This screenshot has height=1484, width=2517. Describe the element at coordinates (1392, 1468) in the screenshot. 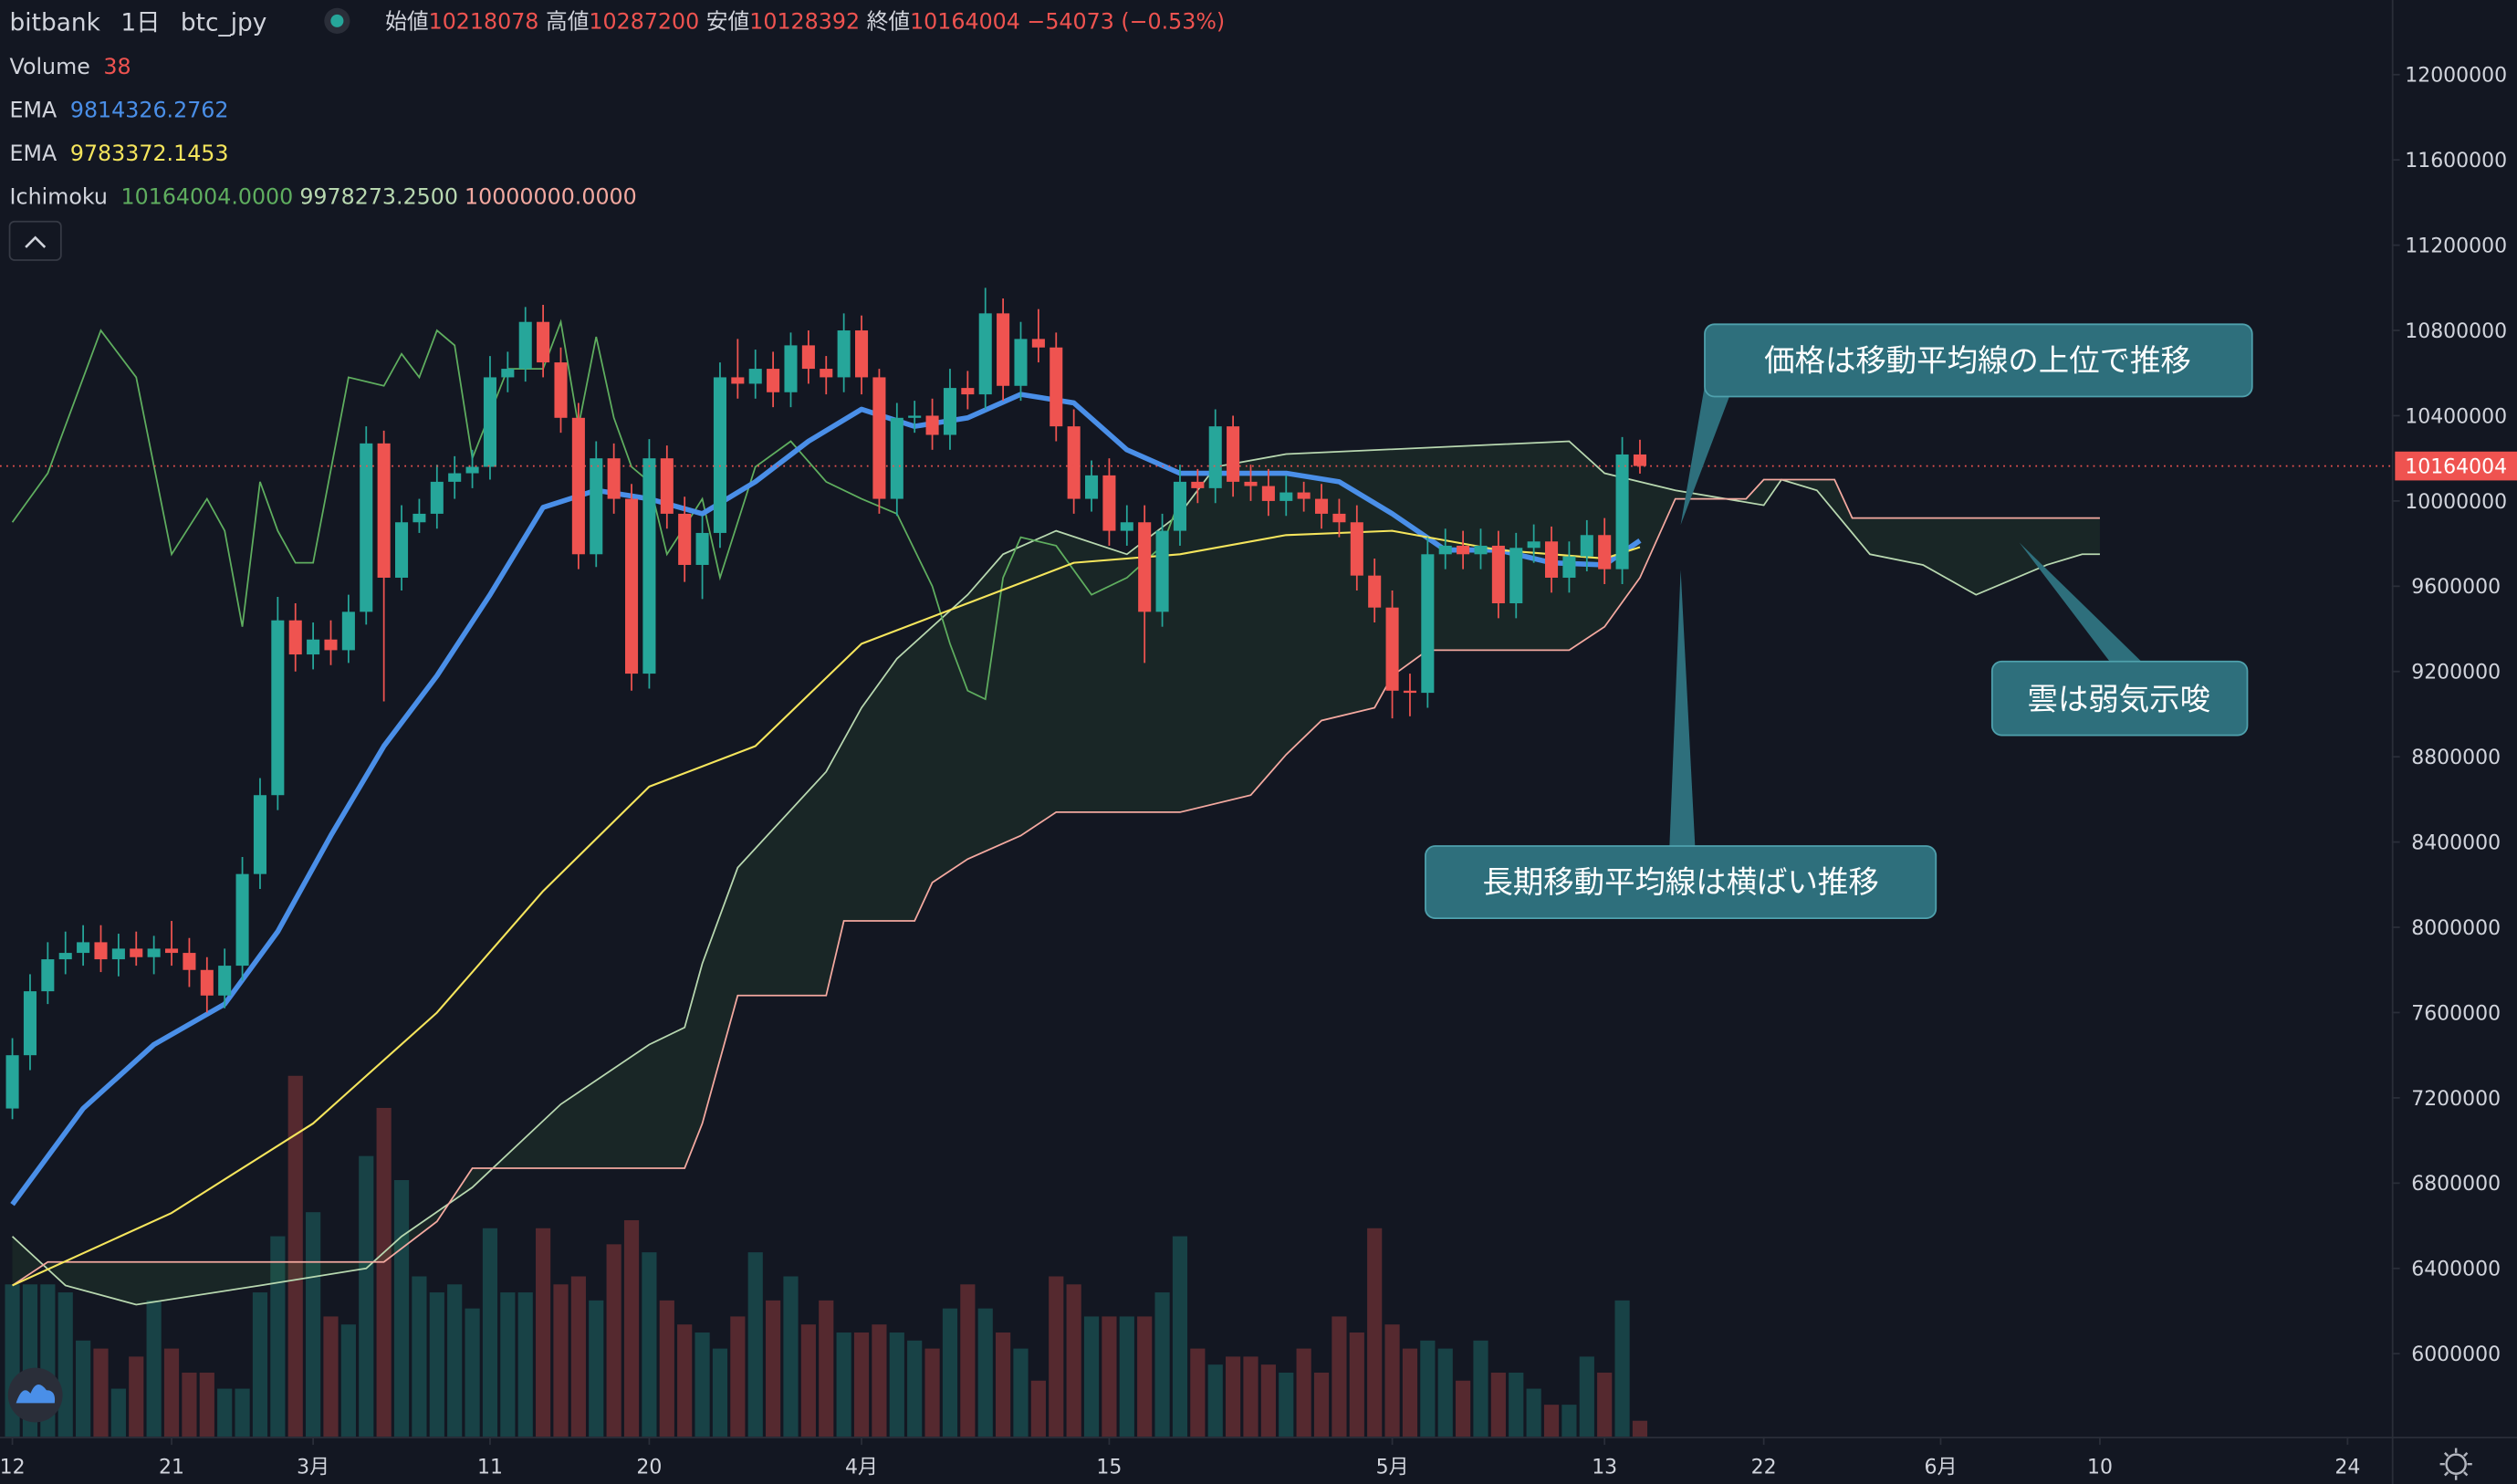

I see `x-tick-label: 5月` at that location.